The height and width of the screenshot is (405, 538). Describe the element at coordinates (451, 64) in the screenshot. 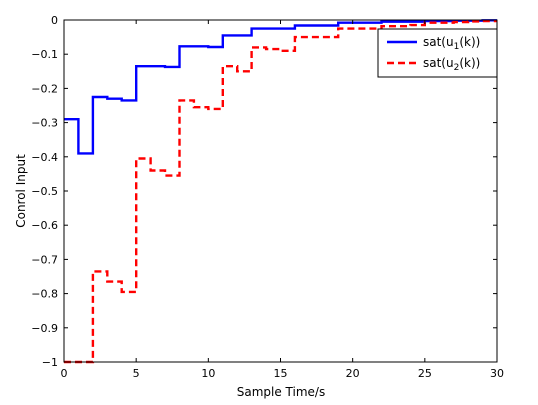

I see `legend-label-2: sat(u2(k))` at that location.